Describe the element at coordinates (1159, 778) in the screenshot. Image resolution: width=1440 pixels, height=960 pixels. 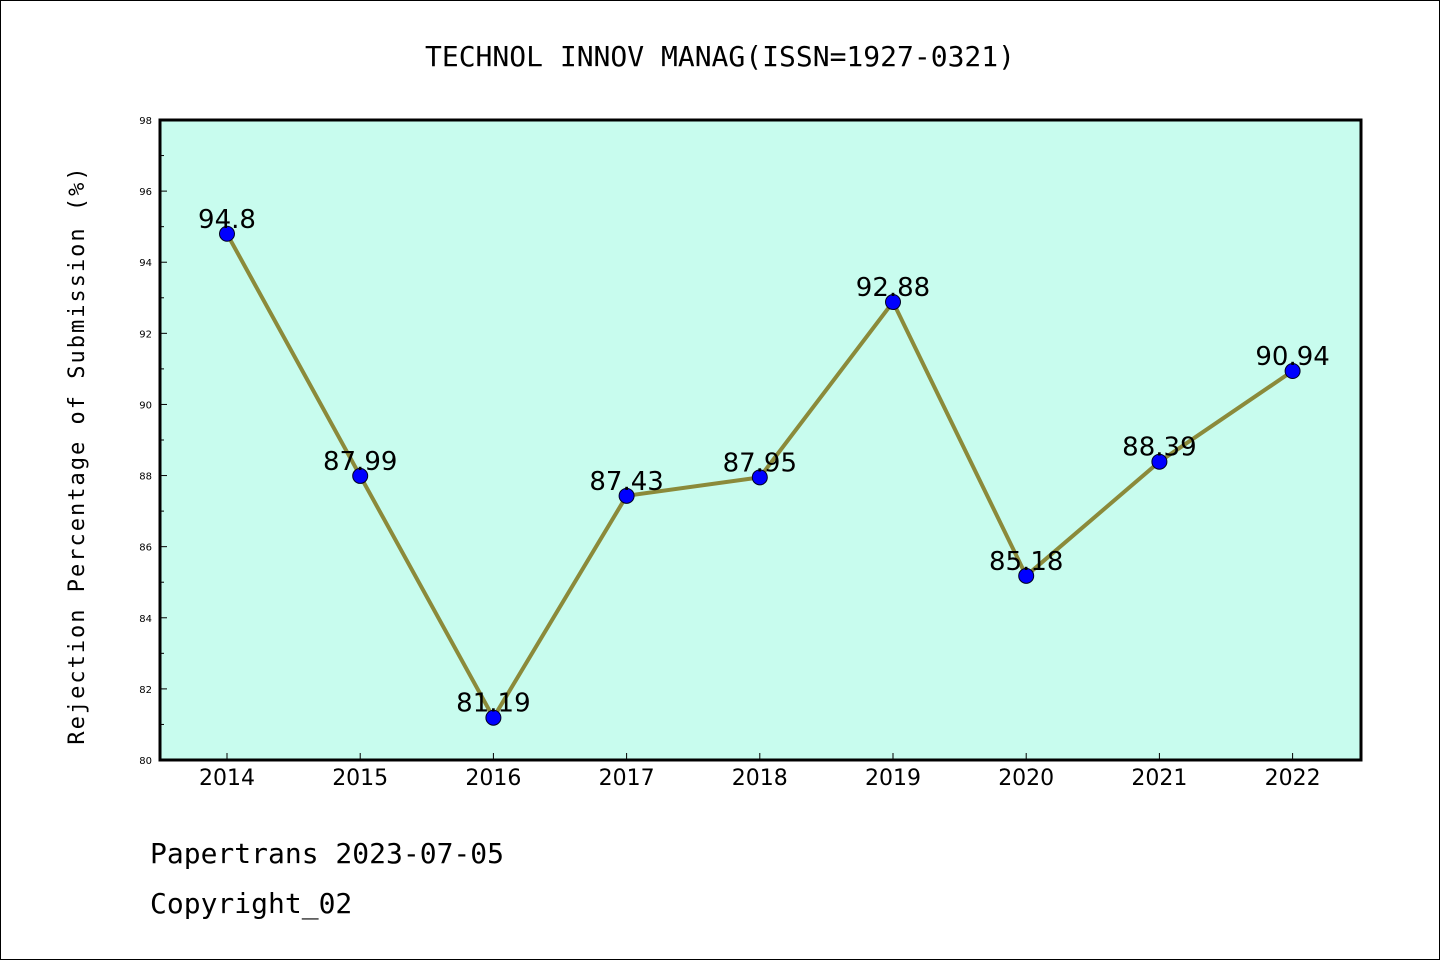
I see `x-tick-label: 2021` at that location.